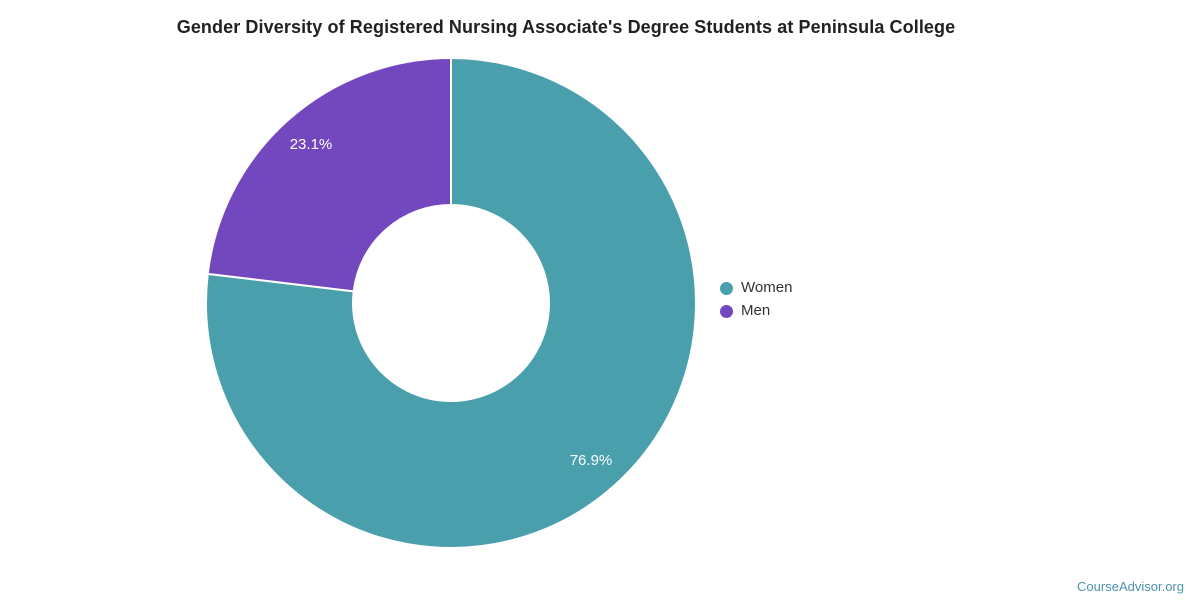 The width and height of the screenshot is (1200, 600). I want to click on legend-item-women: Women, so click(756, 288).